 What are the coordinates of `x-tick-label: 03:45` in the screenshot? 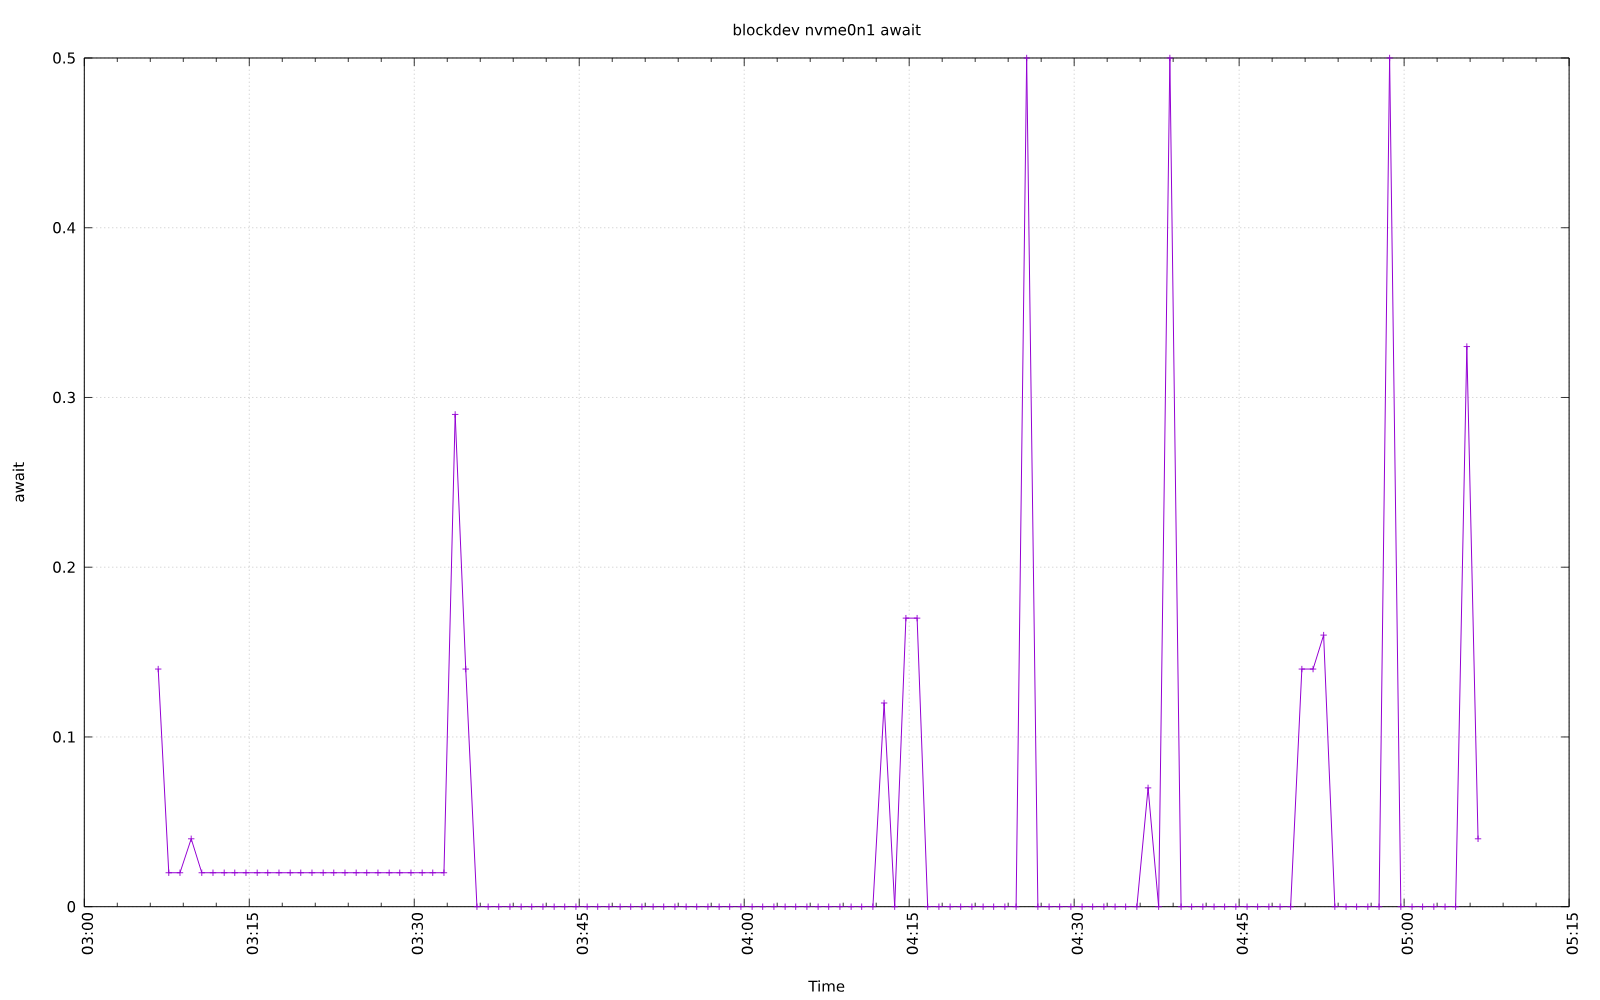 It's located at (582, 934).